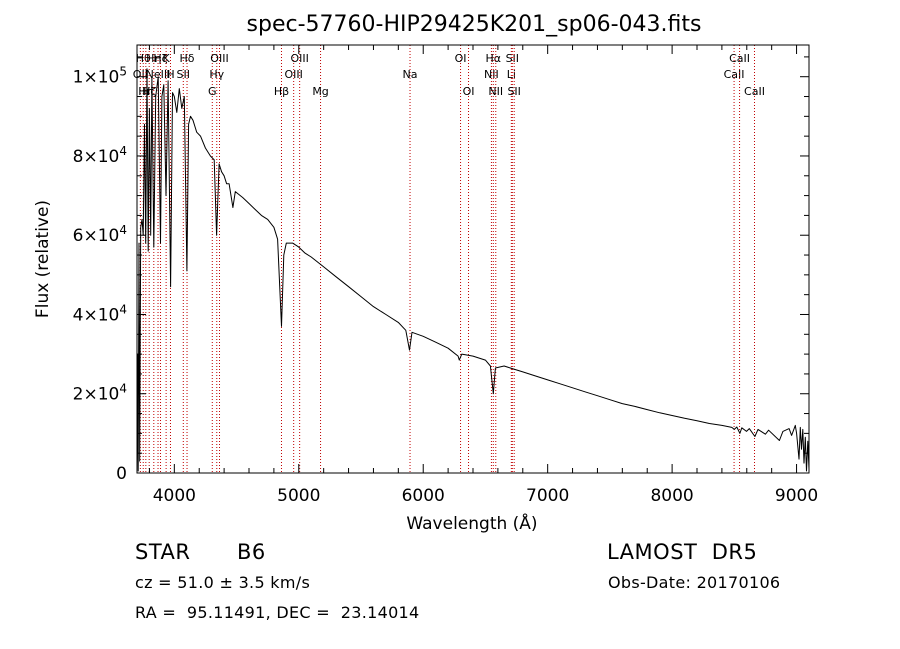 The image size is (900, 649). Describe the element at coordinates (43, 259) in the screenshot. I see `y-axis-label: Flux (relative)` at that location.